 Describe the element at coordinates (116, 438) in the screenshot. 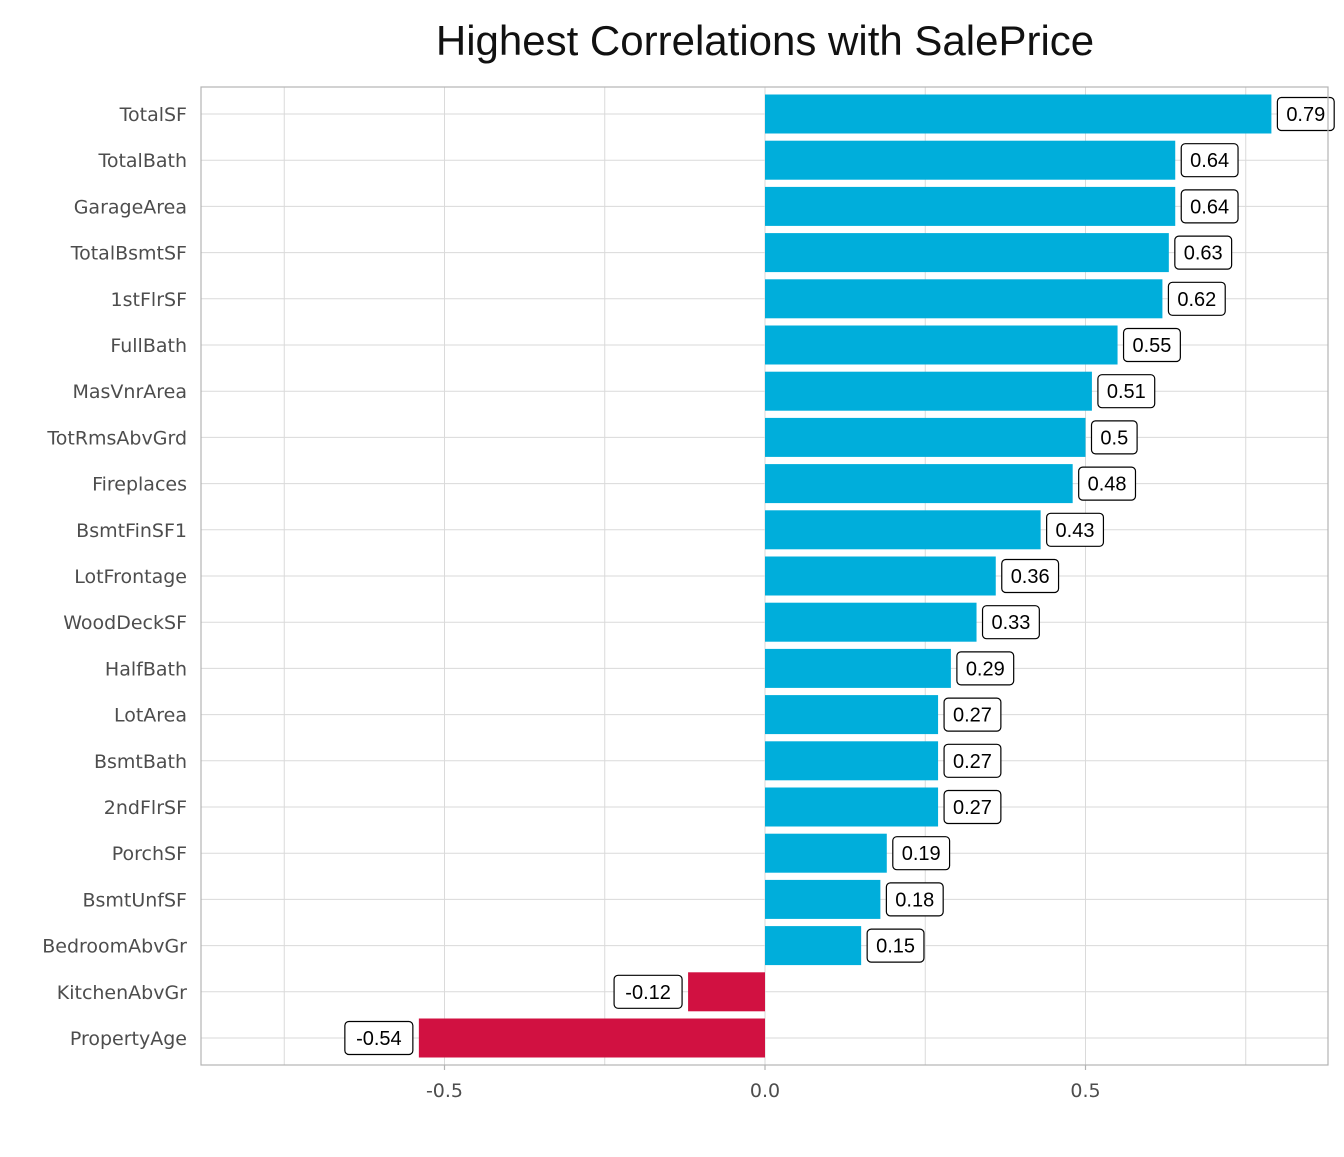

I see `y-tick-label: TotRmsAbvGrd` at that location.